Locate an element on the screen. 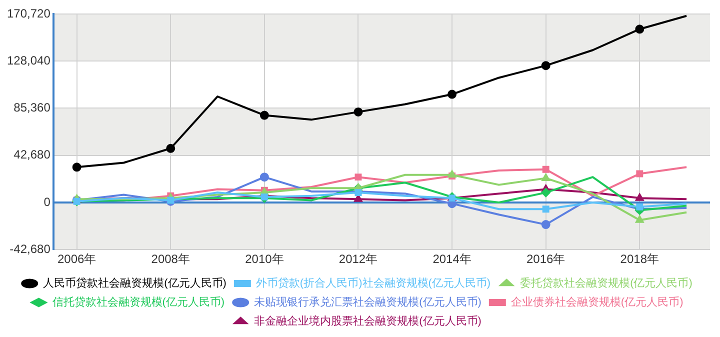 This screenshot has width=720, height=337. legend-label: 信托贷款社会融资规模(亿元人民币) is located at coordinates (138, 302).